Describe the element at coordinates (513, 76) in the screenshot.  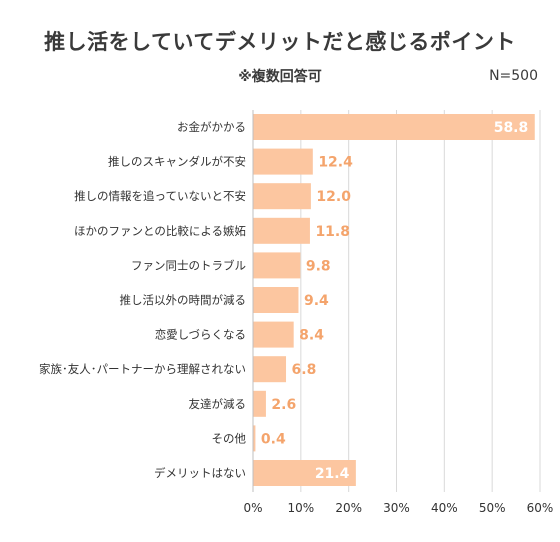
I see `sample-size-label: N=500` at that location.